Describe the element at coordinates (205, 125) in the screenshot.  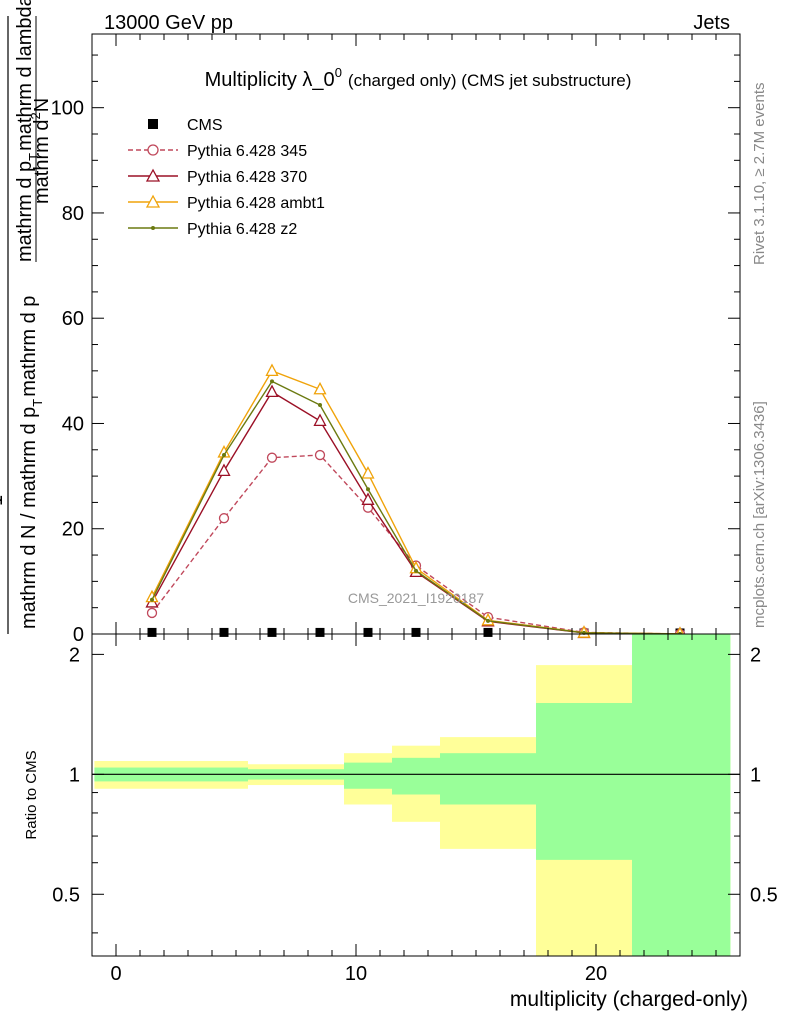
I see `legend-label-cms: CMS` at that location.